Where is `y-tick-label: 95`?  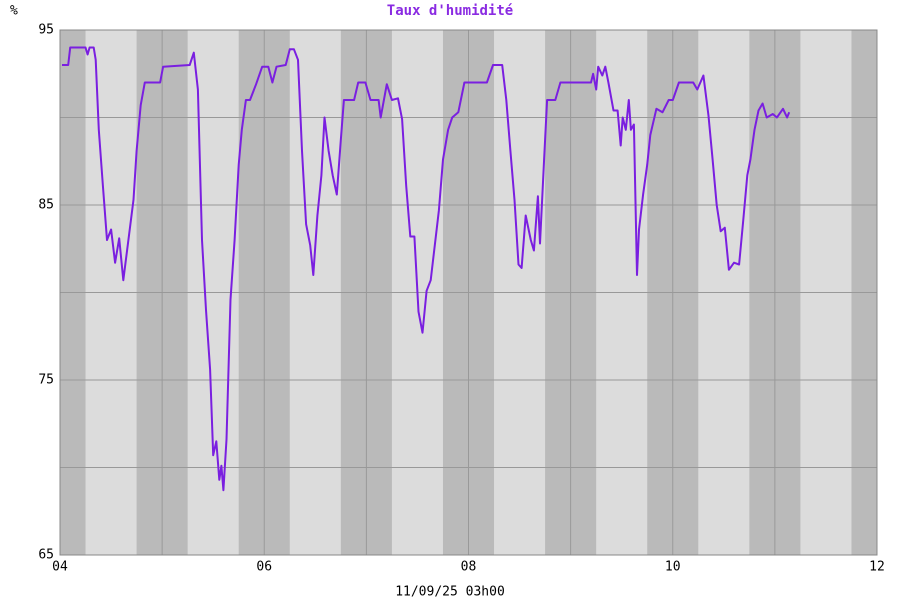
y-tick-label: 95 is located at coordinates (46, 30).